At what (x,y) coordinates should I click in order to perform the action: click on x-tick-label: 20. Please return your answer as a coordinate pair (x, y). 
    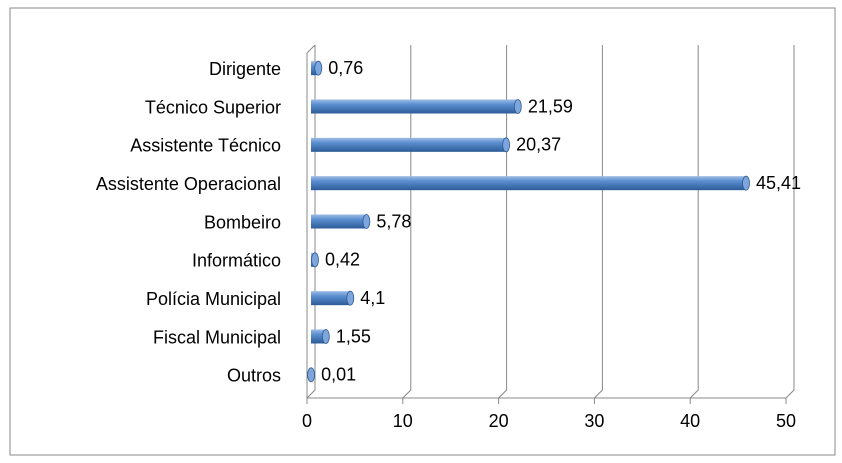
    Looking at the image, I should click on (499, 421).